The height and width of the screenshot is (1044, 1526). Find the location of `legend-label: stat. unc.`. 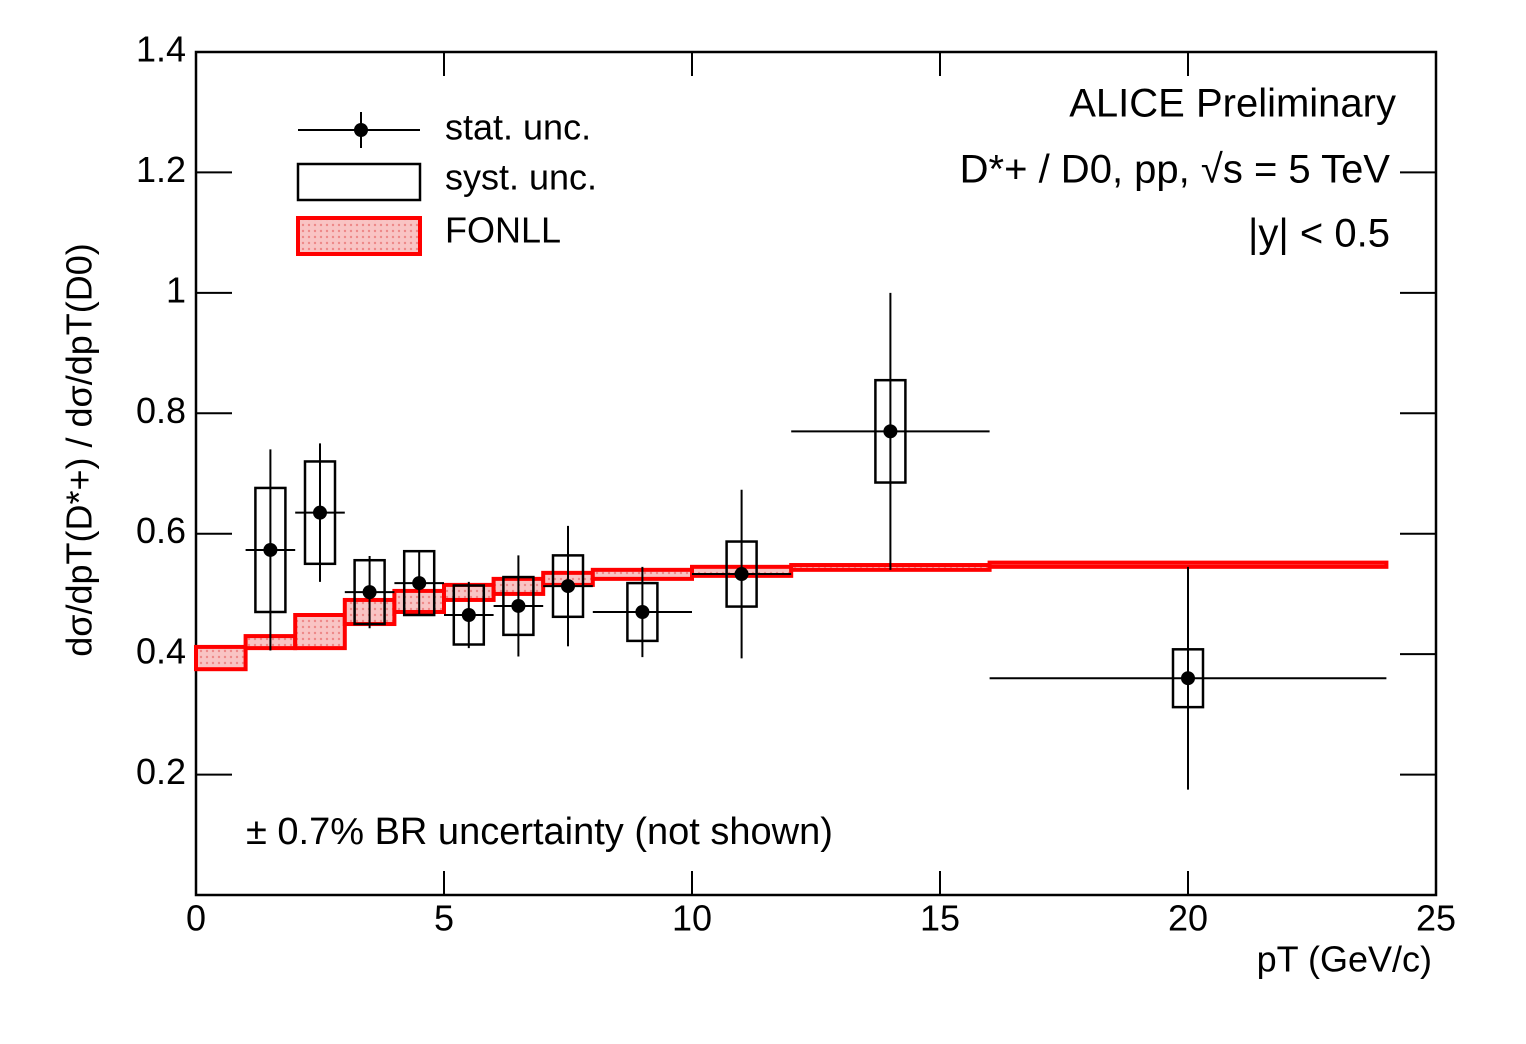

legend-label: stat. unc. is located at coordinates (518, 127).